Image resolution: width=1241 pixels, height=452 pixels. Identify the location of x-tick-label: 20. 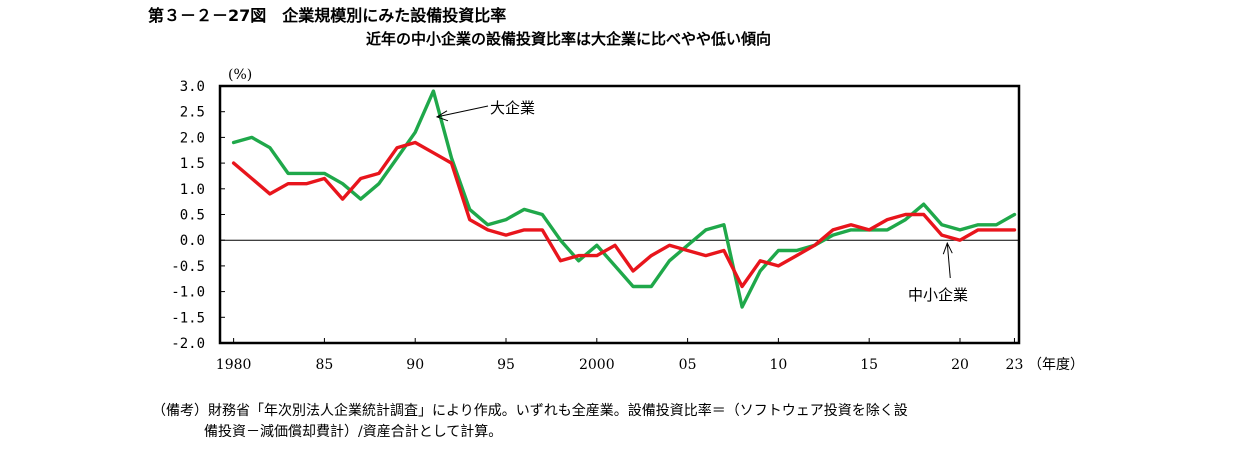
(960, 365).